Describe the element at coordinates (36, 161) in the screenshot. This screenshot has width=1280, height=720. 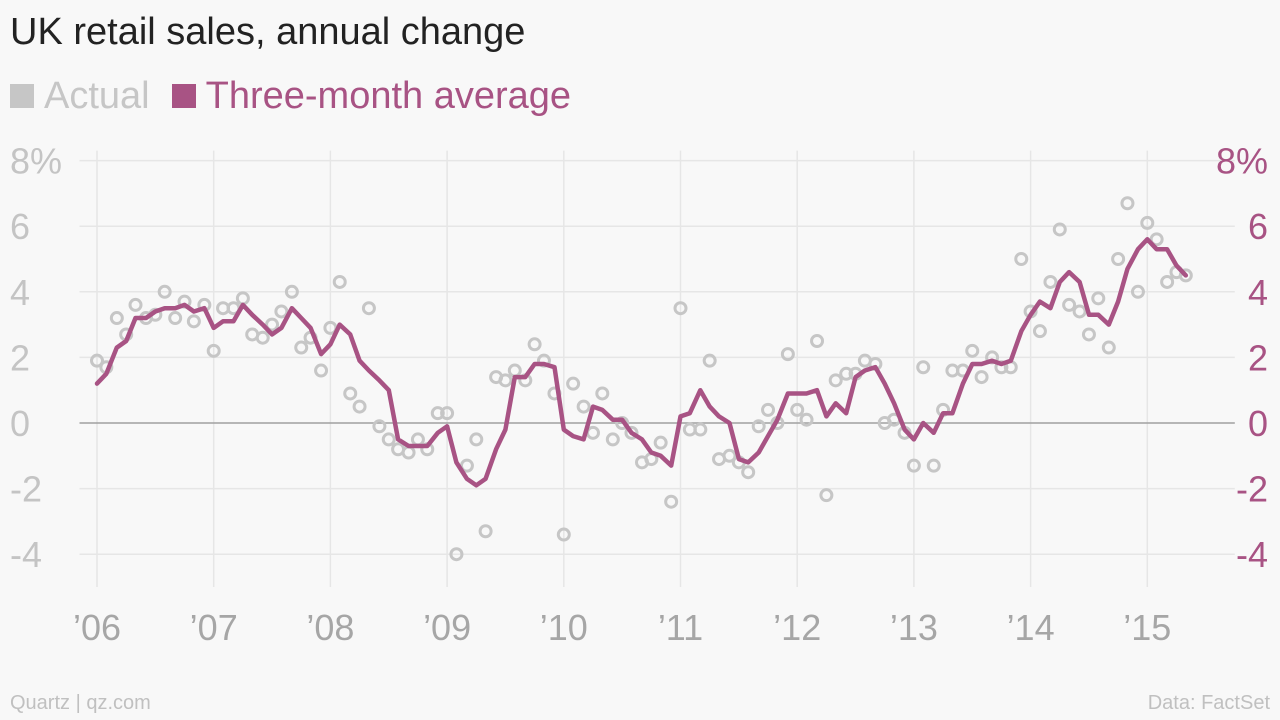
I see `y-tick-label-left: 8%` at that location.